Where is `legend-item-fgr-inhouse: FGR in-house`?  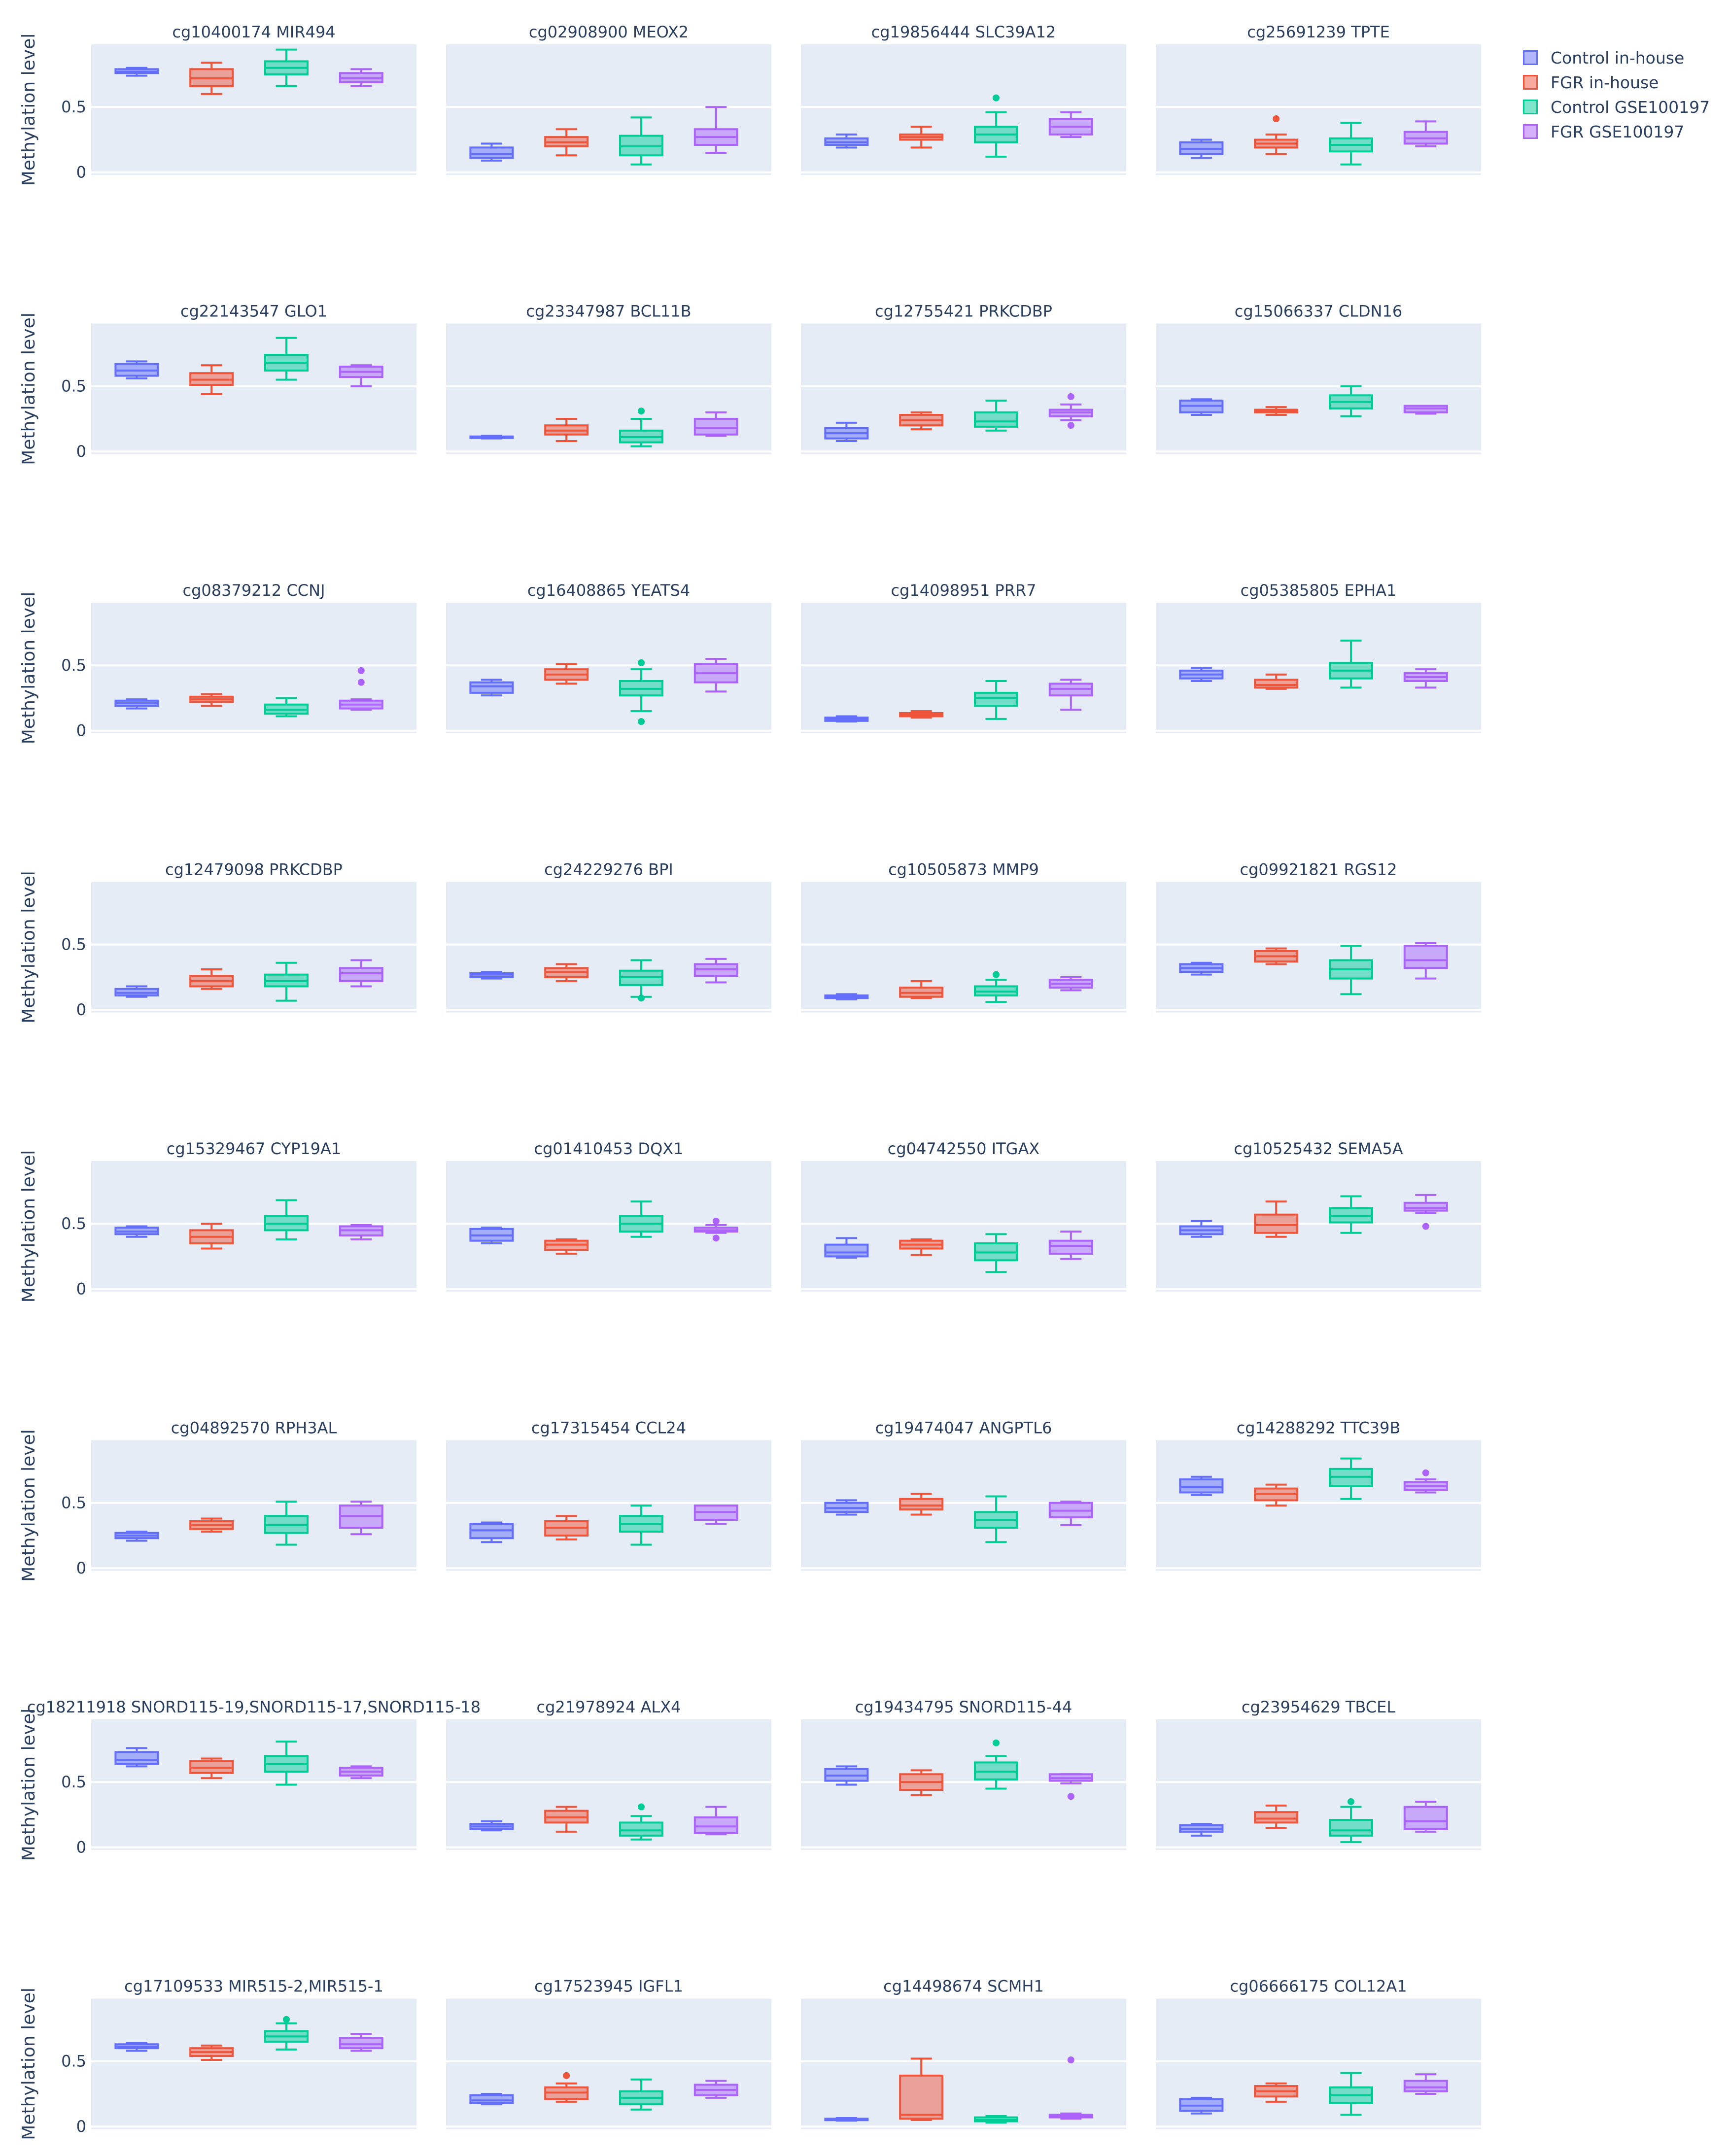
legend-item-fgr-inhouse: FGR in-house is located at coordinates (1624, 82).